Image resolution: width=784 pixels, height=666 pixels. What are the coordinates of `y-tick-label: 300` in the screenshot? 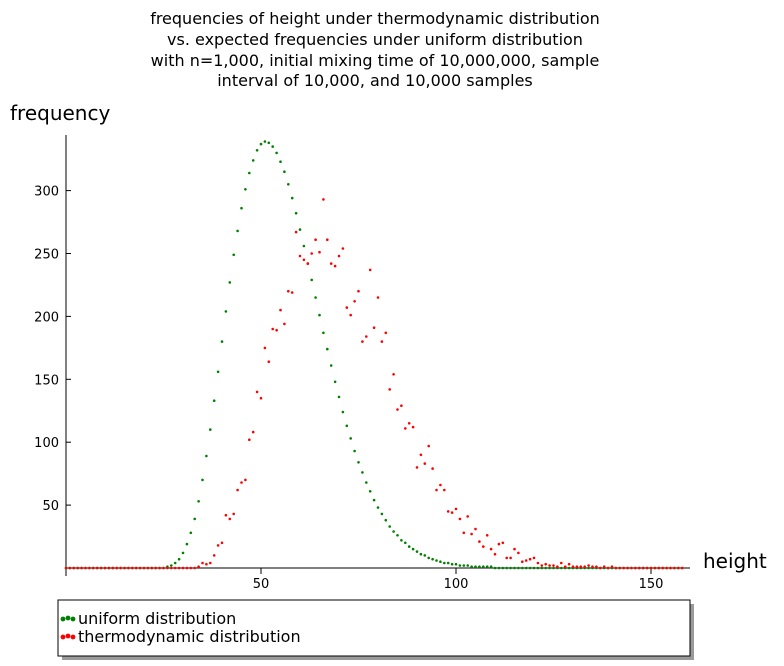 It's located at (46, 192).